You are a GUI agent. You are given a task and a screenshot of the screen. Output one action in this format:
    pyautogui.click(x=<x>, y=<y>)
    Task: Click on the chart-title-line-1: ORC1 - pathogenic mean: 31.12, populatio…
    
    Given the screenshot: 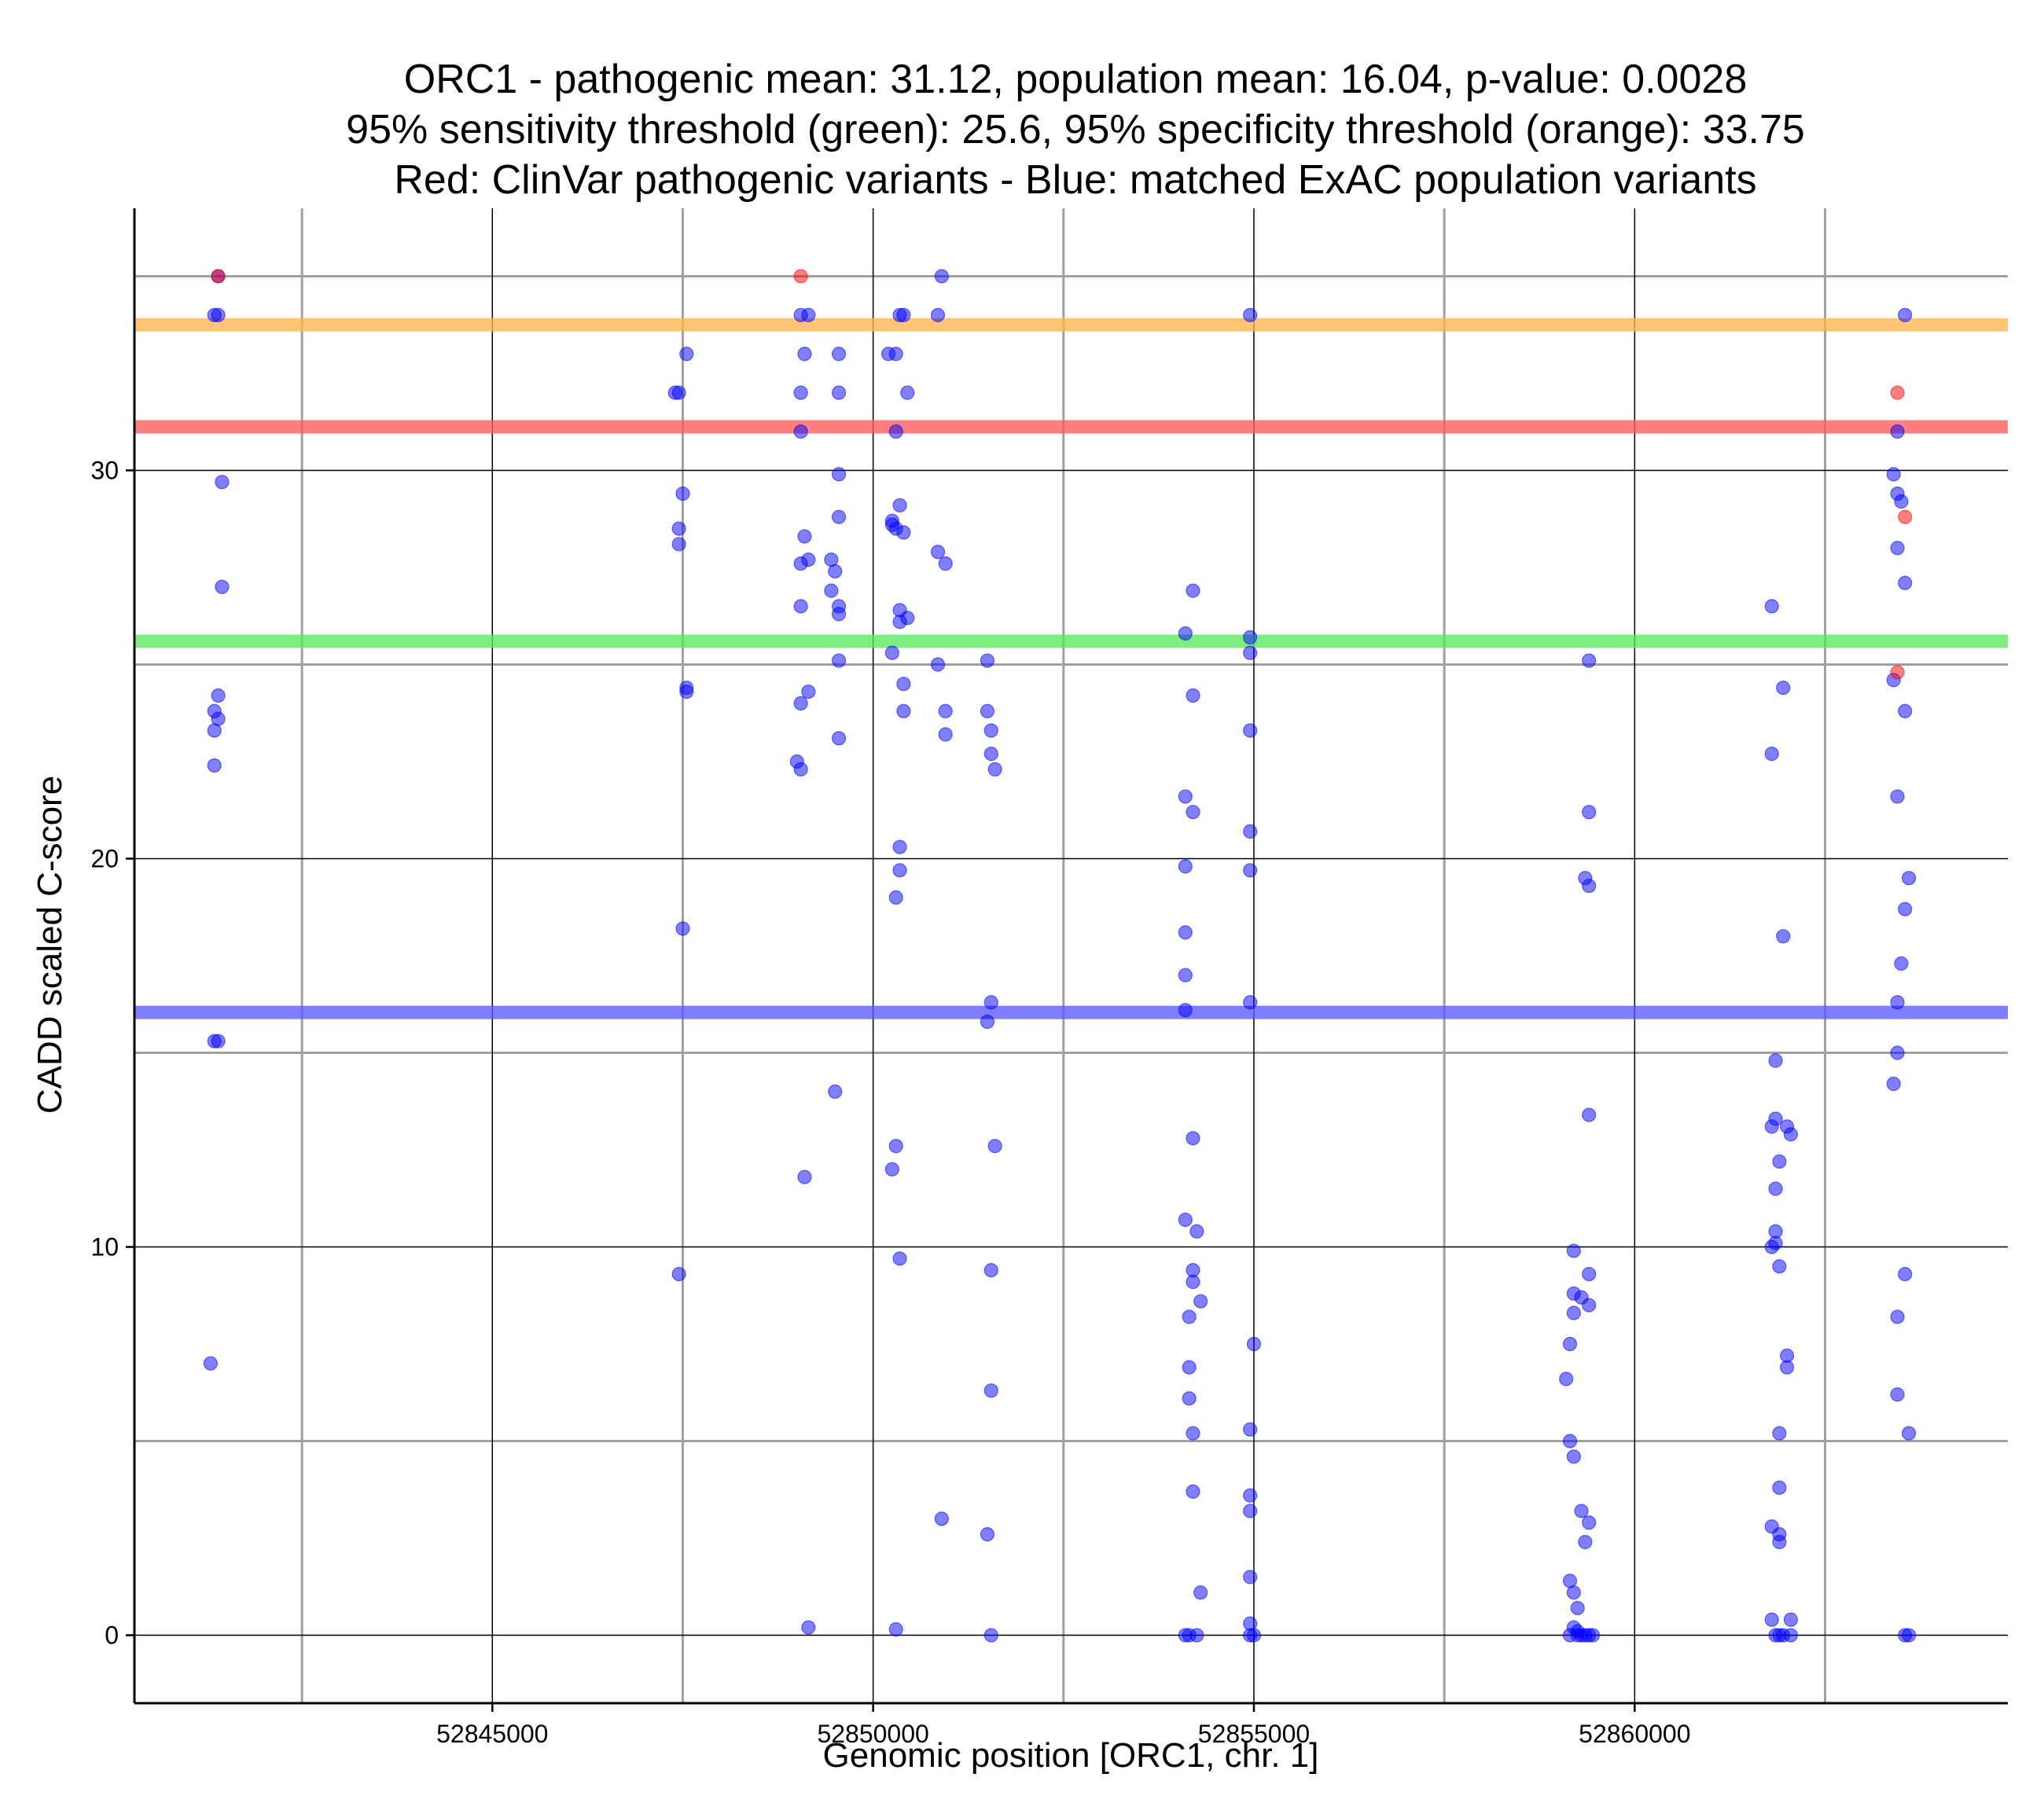 What is the action you would take?
    pyautogui.click(x=1076, y=79)
    